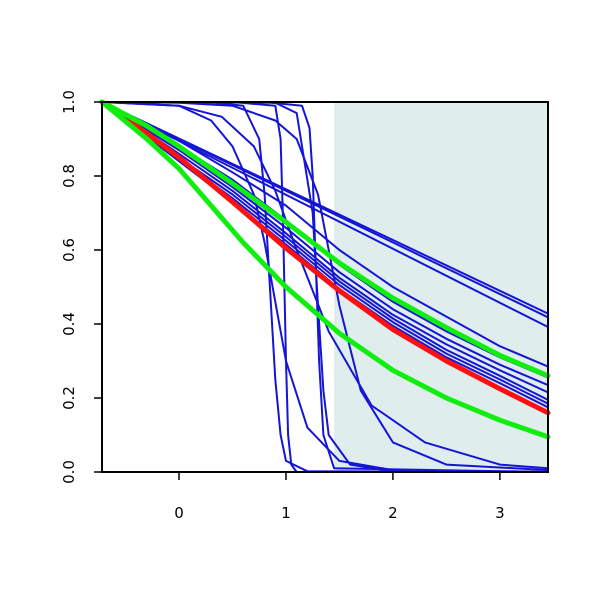  What do you see at coordinates (69, 398) in the screenshot?
I see `y-tick-label: 0.2` at bounding box center [69, 398].